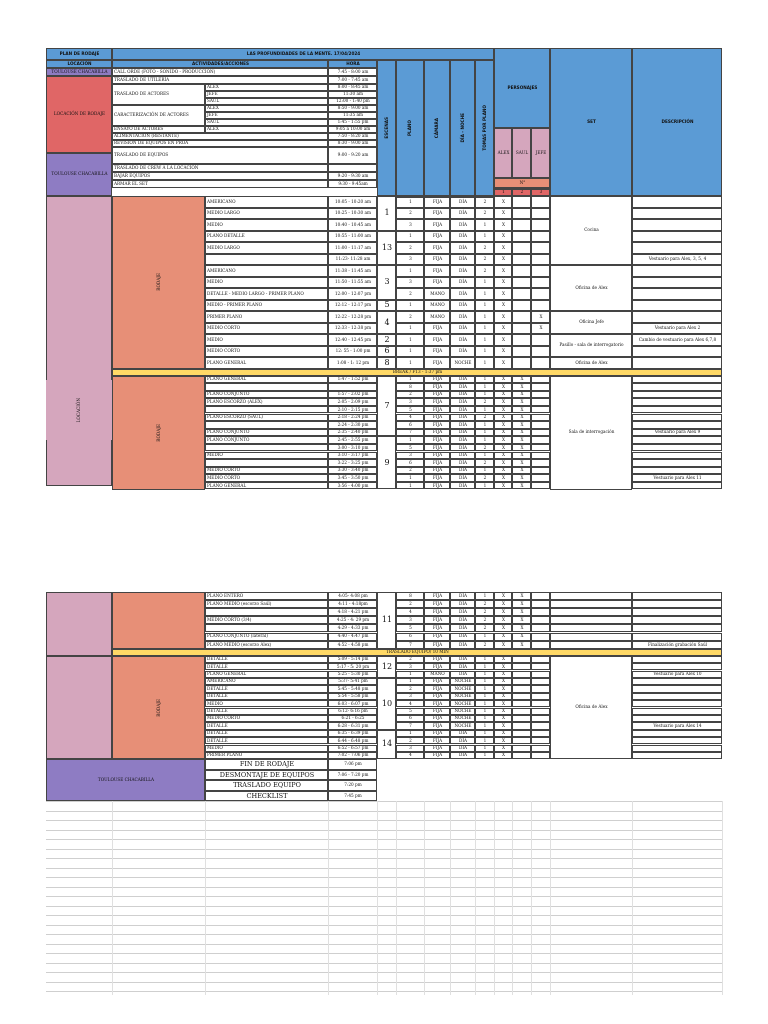 The image size is (768, 1024). What do you see at coordinates (352, 696) in the screenshot?
I see `b4-hora: 5:54 - 5:58 pm` at bounding box center [352, 696].